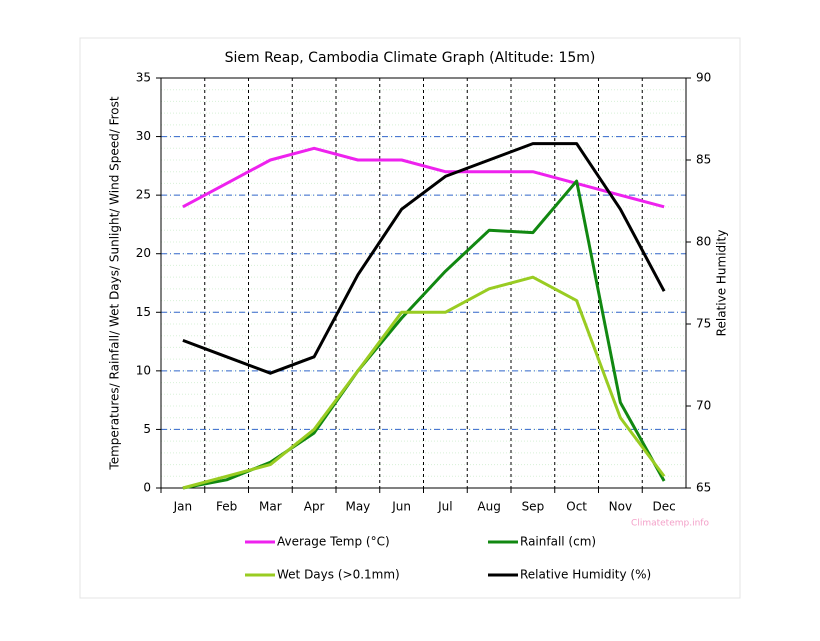  What do you see at coordinates (143, 136) in the screenshot?
I see `y-tick-label: 30` at bounding box center [143, 136].